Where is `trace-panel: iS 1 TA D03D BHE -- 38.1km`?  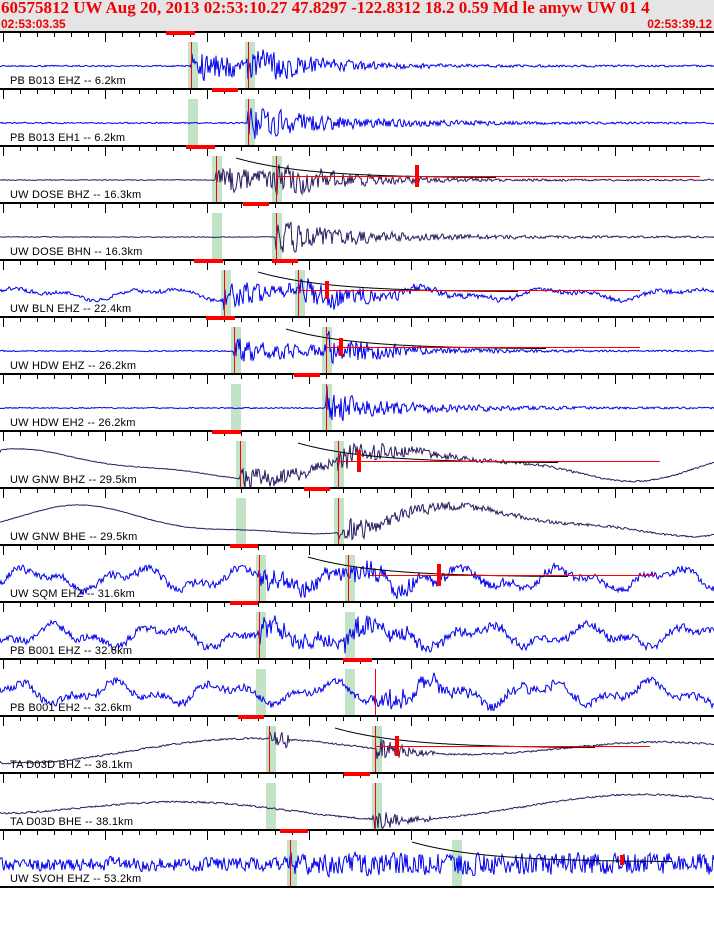 trace-panel: iS 1 TA D03D BHE -- 38.1km is located at coordinates (357, 800).